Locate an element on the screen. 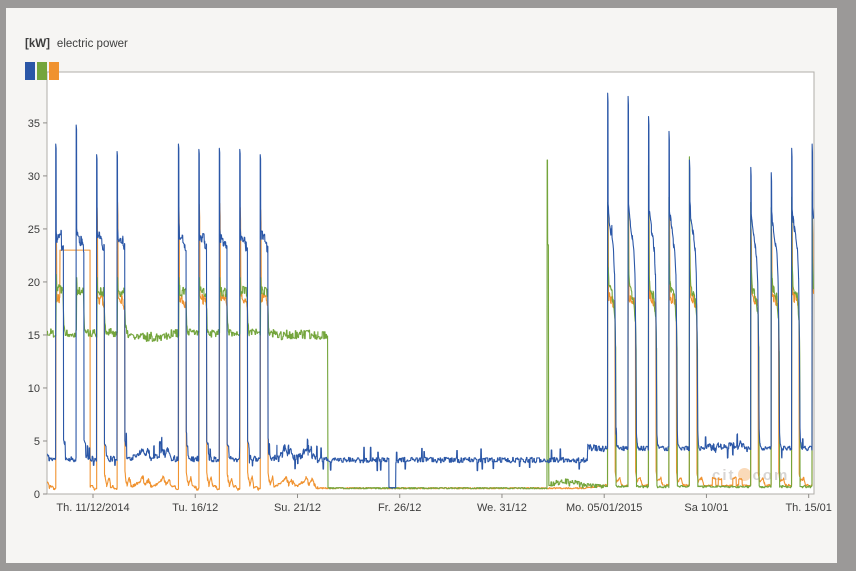 This screenshot has height=571, width=856. y-axis: 0 5 10 15 20 25 30 35 is located at coordinates (37, 309).